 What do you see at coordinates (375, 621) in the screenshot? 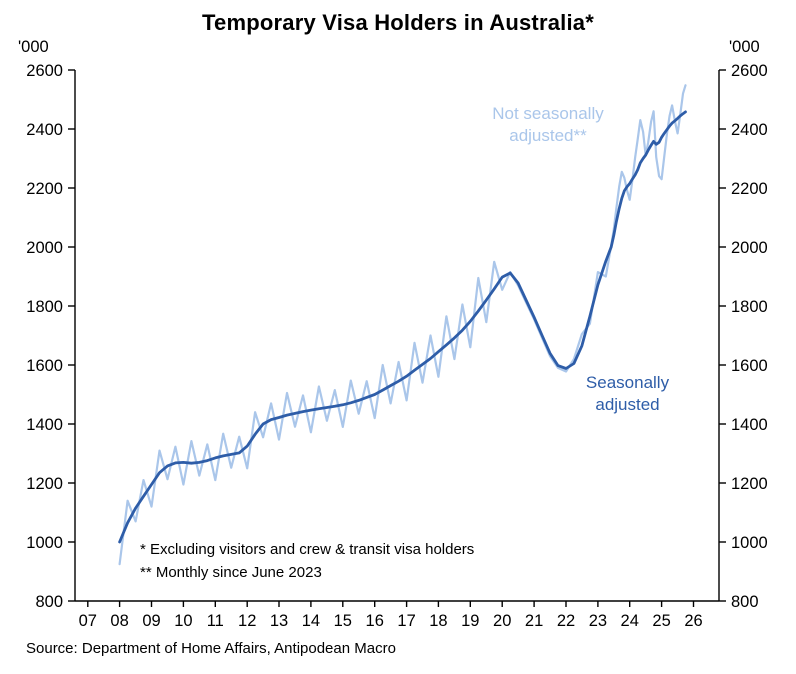
I see `x-tick-label: 16` at bounding box center [375, 621].